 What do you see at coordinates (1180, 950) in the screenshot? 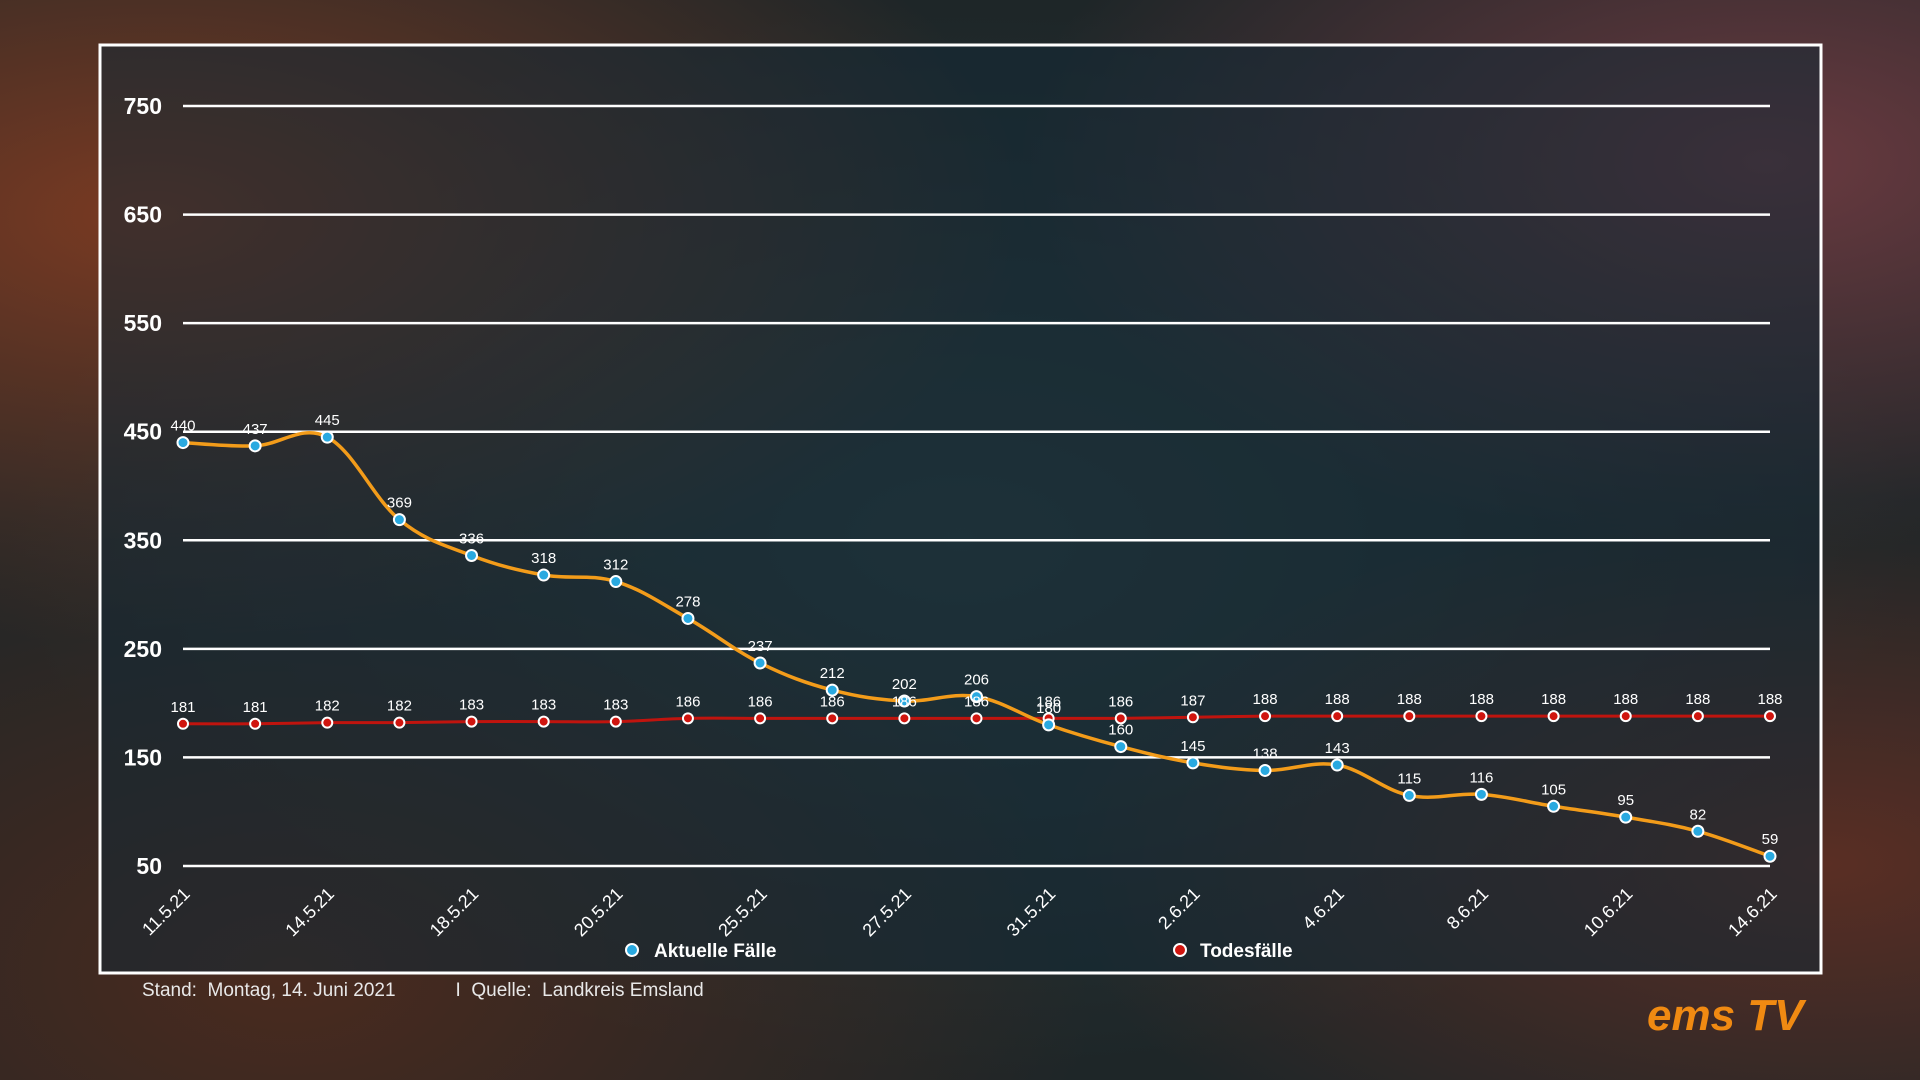
I see `legend-marker-todesfaelle` at bounding box center [1180, 950].